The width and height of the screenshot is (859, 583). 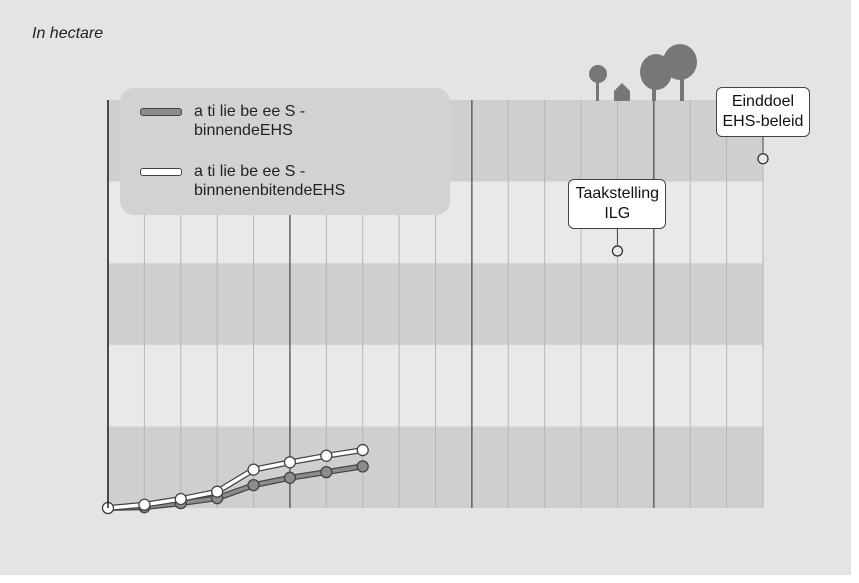 I want to click on chart-title: In hectare, so click(x=67, y=33).